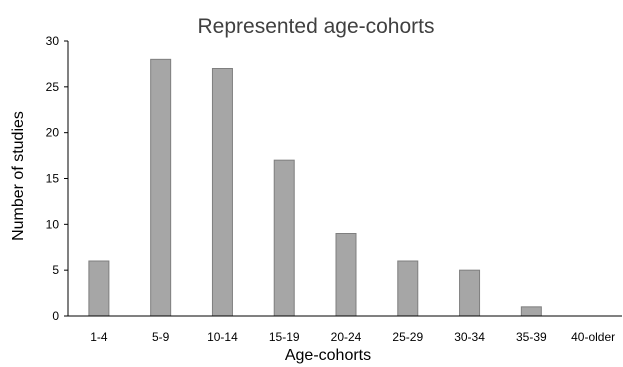 The height and width of the screenshot is (367, 623). What do you see at coordinates (284, 337) in the screenshot?
I see `x-tick-label: 15-19` at bounding box center [284, 337].